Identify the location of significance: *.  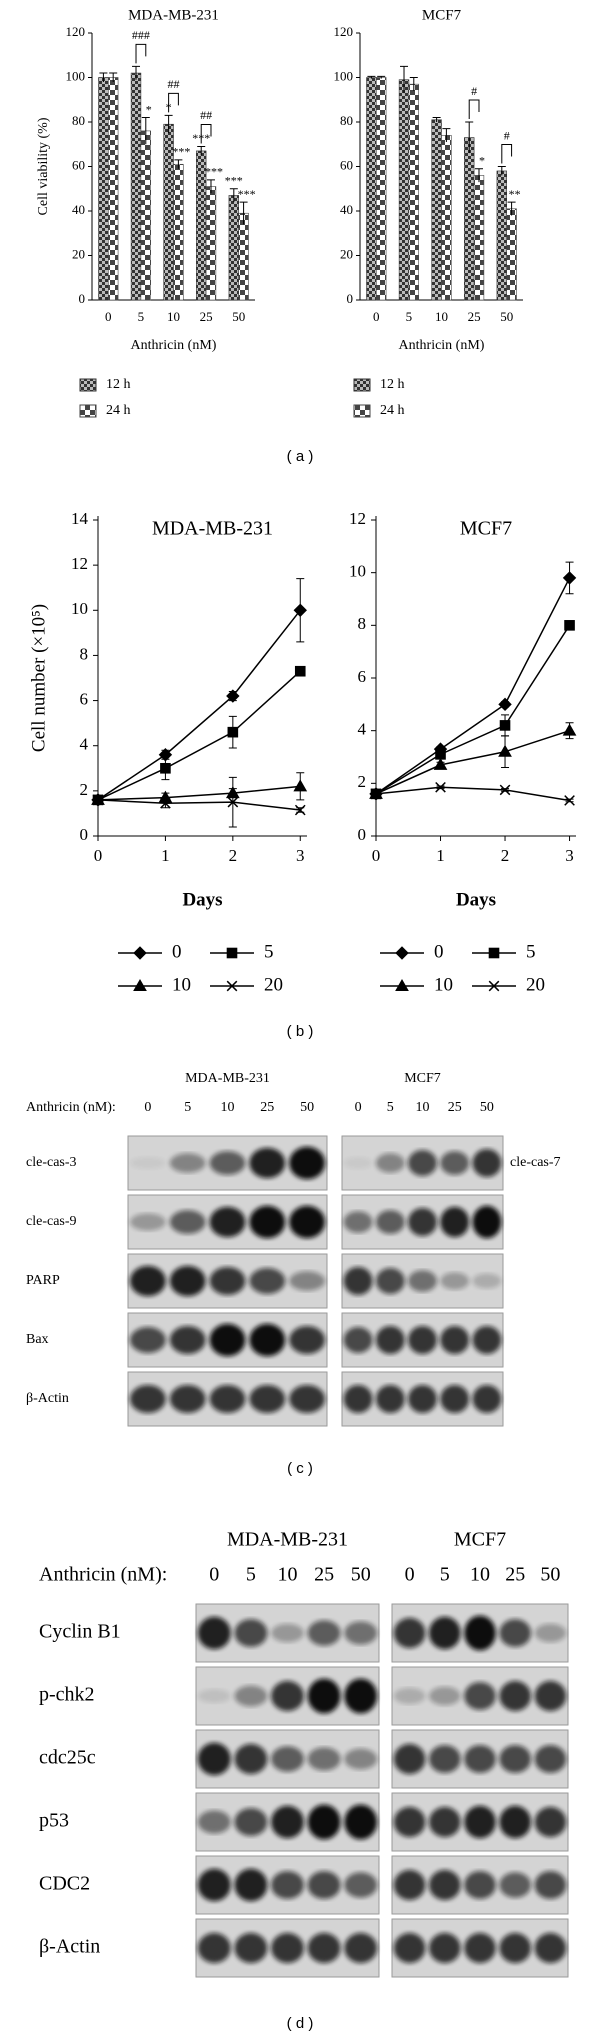
(149, 109).